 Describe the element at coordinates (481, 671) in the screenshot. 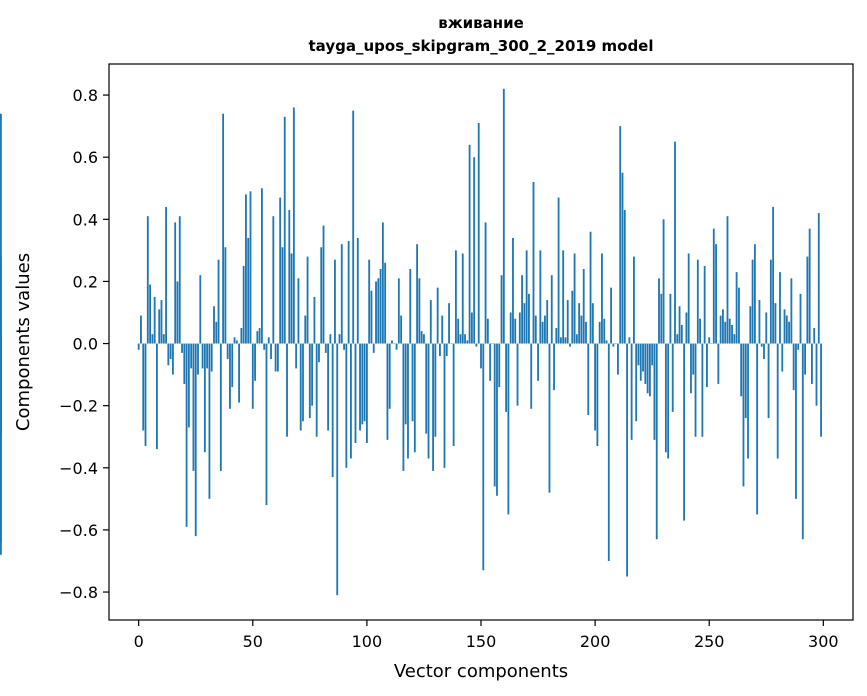

I see `x-axis-label: Vector components` at that location.